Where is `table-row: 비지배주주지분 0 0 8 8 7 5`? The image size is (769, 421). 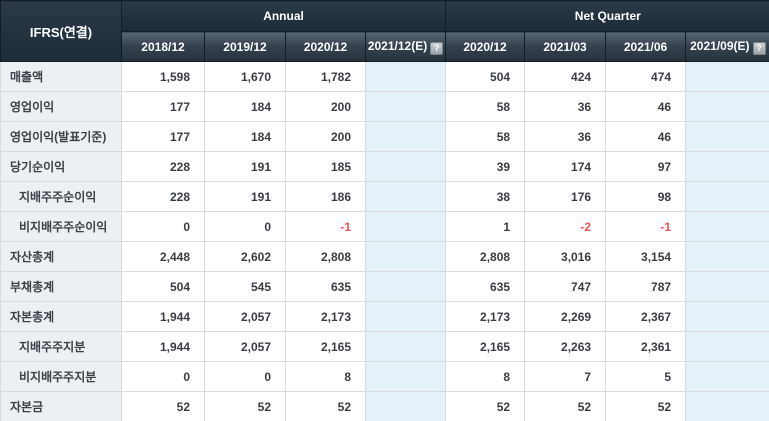
table-row: 비지배주주지분 0 0 8 8 7 5 is located at coordinates (384, 376).